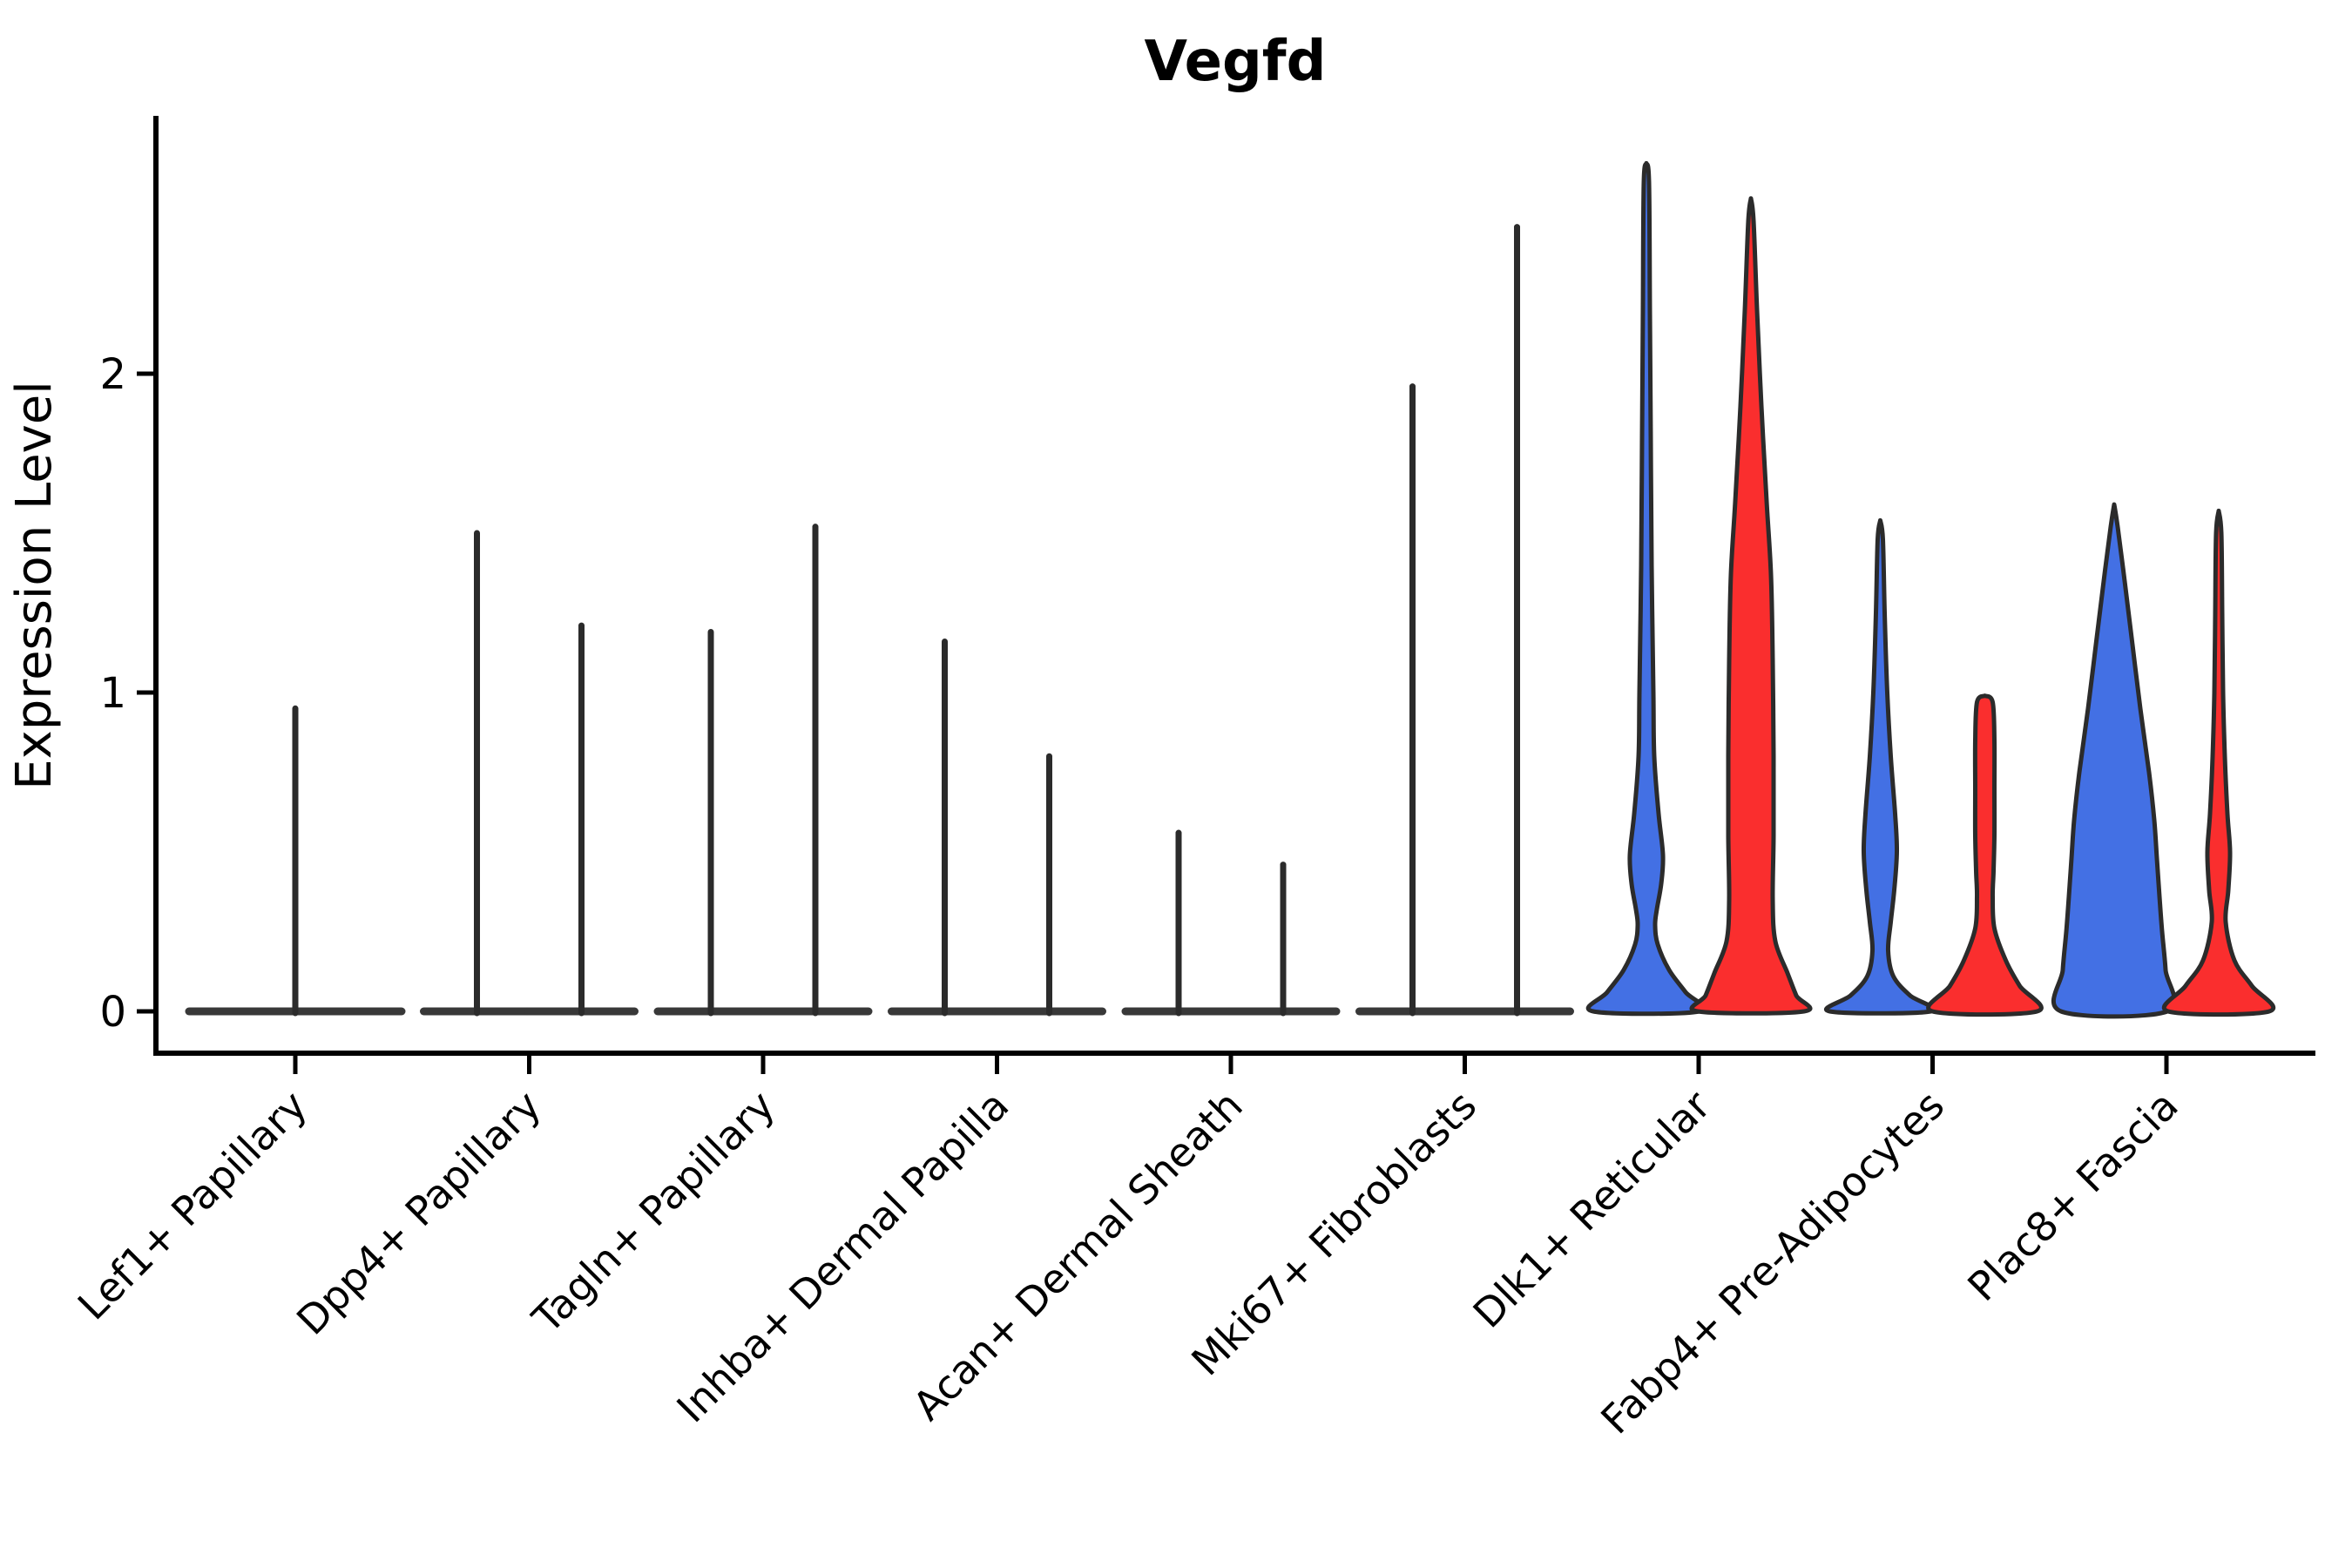 The image size is (2352, 1568). What do you see at coordinates (1751, 606) in the screenshot?
I see `violin-red-dlk1-reticular` at bounding box center [1751, 606].